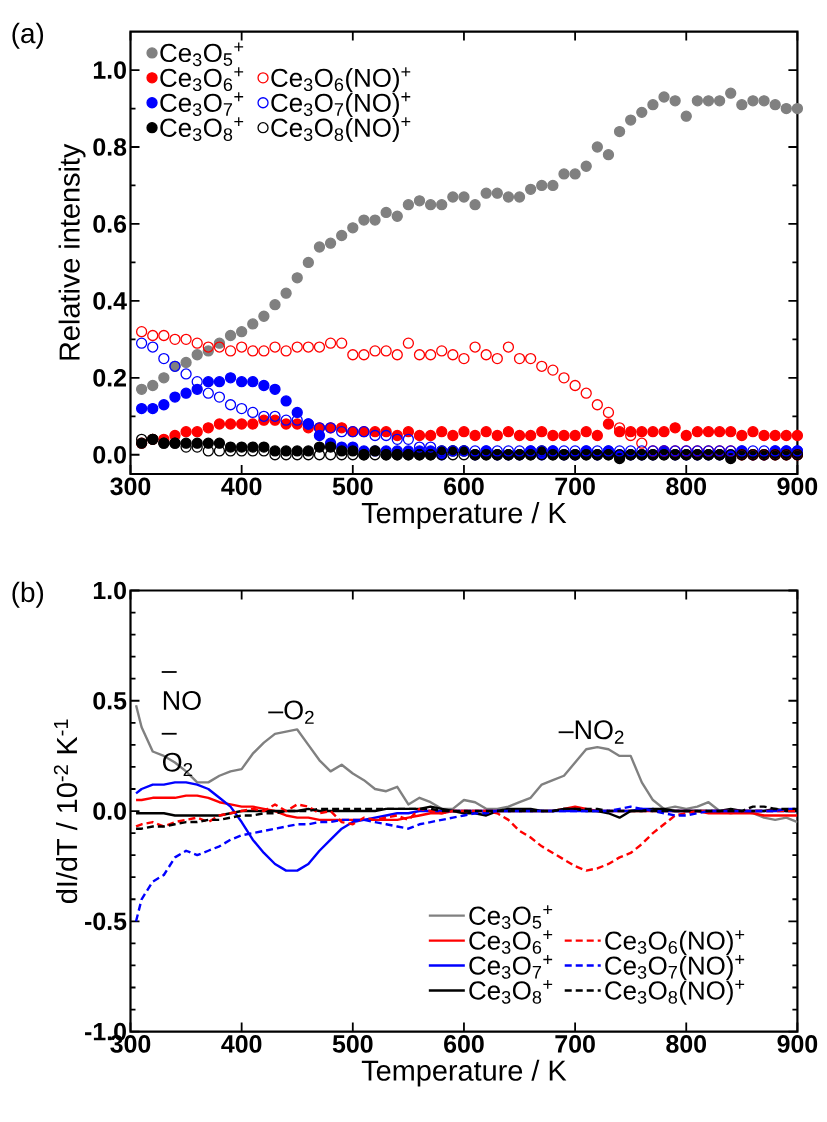 Image resolution: width=827 pixels, height=1122 pixels. Describe the element at coordinates (106, 921) in the screenshot. I see `y-tick-label: -0.5` at that location.